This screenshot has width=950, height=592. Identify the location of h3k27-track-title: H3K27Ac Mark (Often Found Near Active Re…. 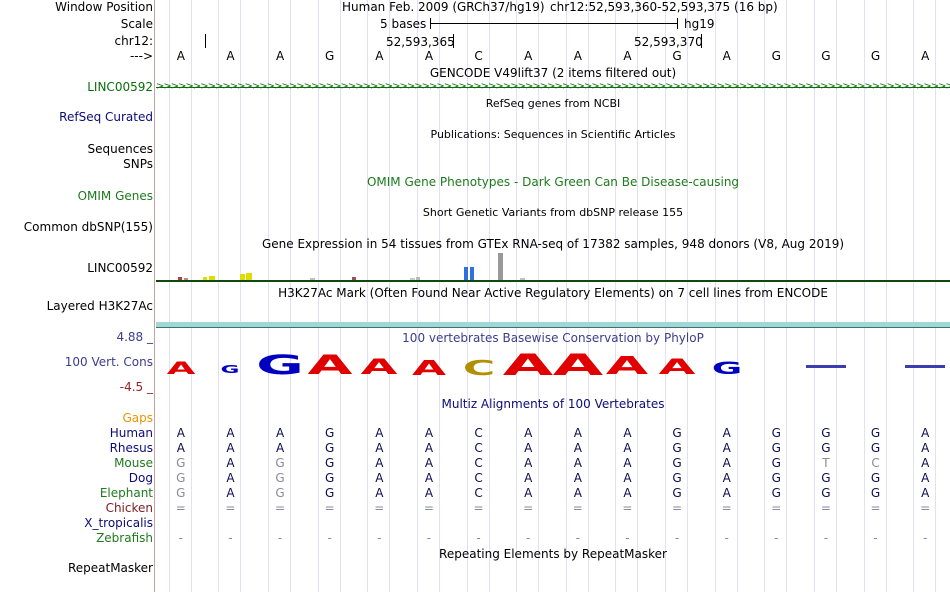
(553, 293).